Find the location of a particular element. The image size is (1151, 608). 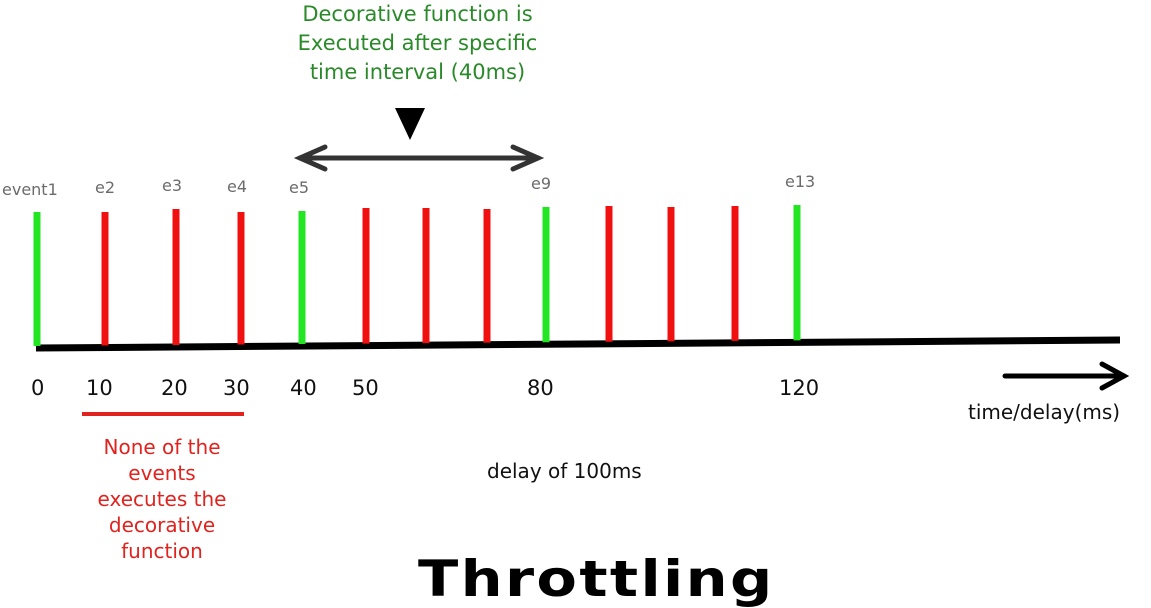

time-axis is located at coordinates (578, 344).